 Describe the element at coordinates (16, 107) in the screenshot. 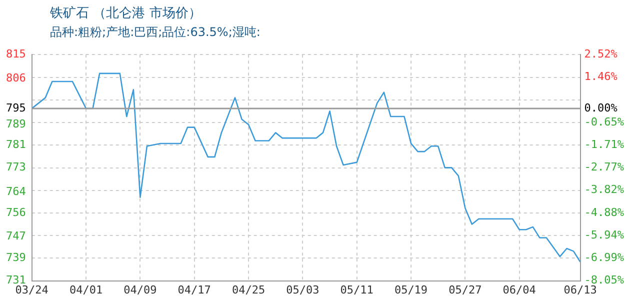

I see `y-tick-label: 795` at that location.